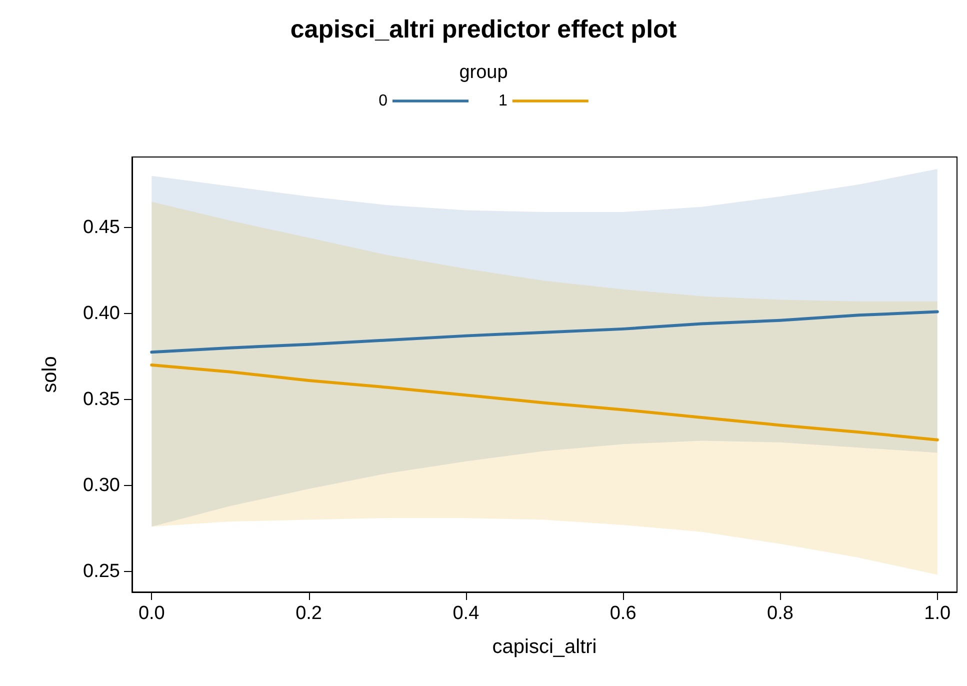  I want to click on x-axis-title: capisci_altri, so click(544, 647).